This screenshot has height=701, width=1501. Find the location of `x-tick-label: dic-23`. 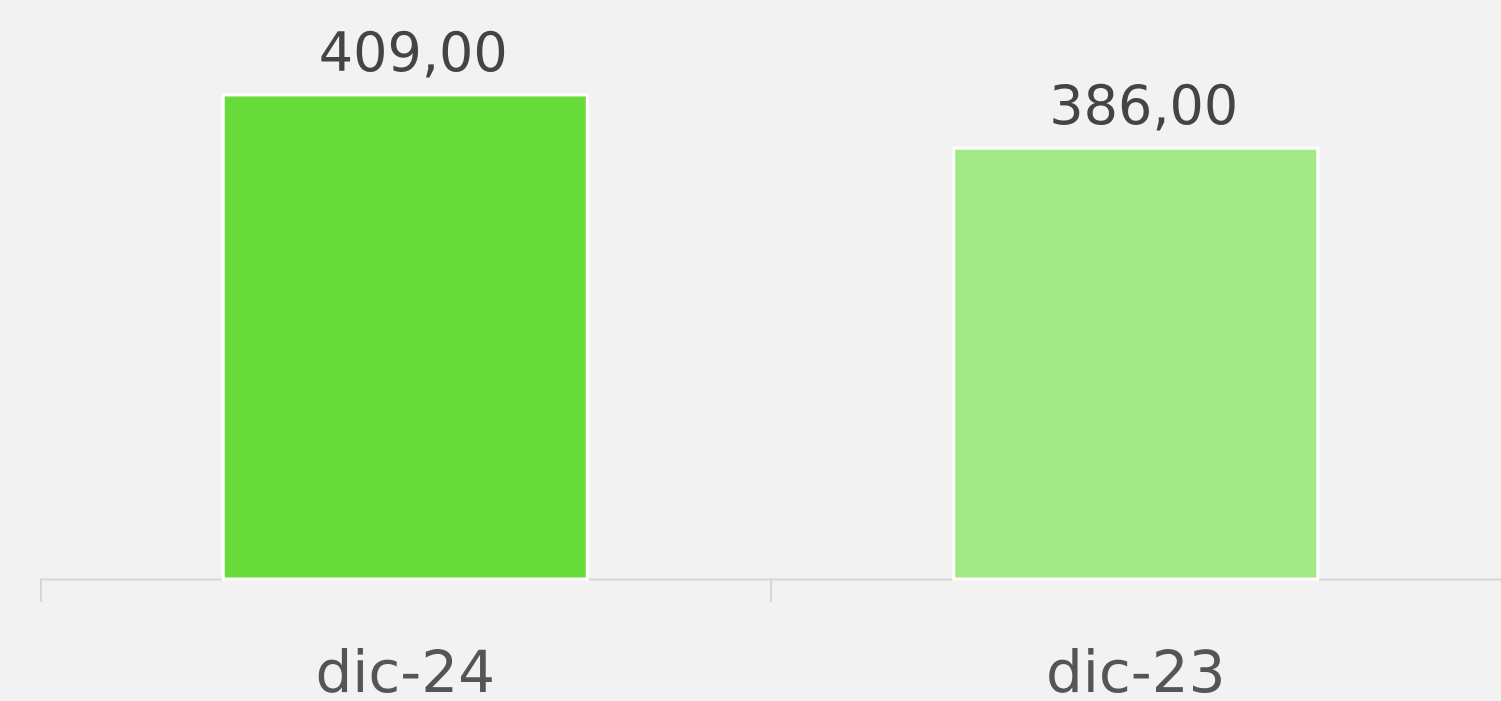

x-tick-label: dic-23 is located at coordinates (1136, 669).